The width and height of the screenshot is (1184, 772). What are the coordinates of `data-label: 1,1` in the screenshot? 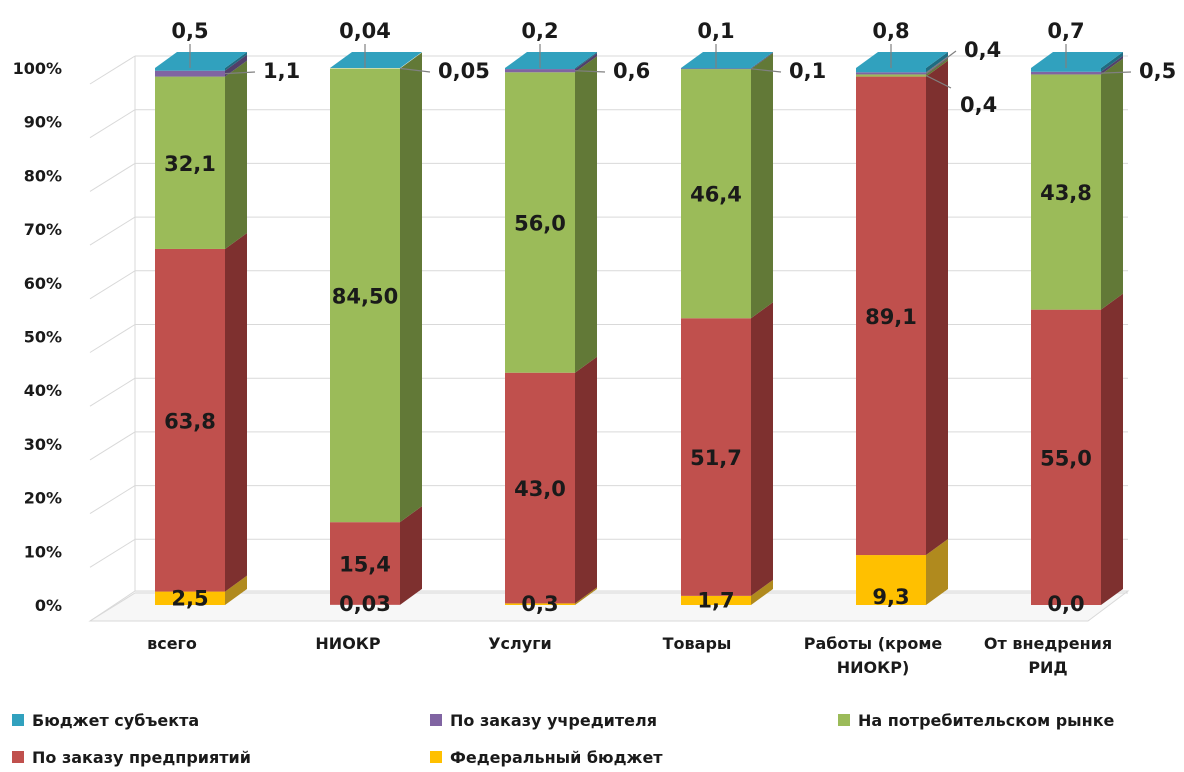 It's located at (281, 71).